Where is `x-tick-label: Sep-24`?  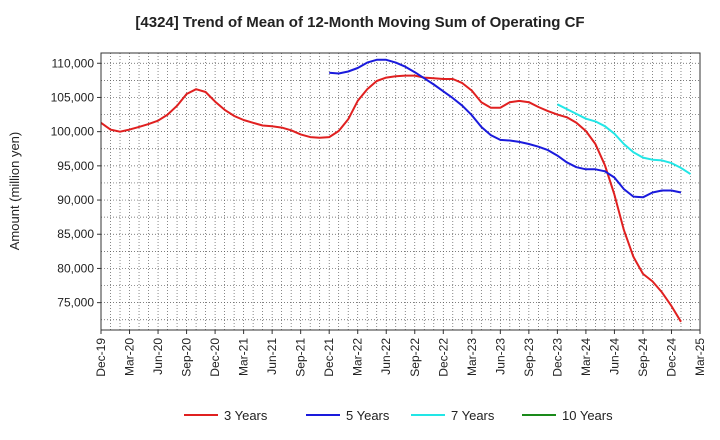 x-tick-label: Sep-24 is located at coordinates (643, 357).